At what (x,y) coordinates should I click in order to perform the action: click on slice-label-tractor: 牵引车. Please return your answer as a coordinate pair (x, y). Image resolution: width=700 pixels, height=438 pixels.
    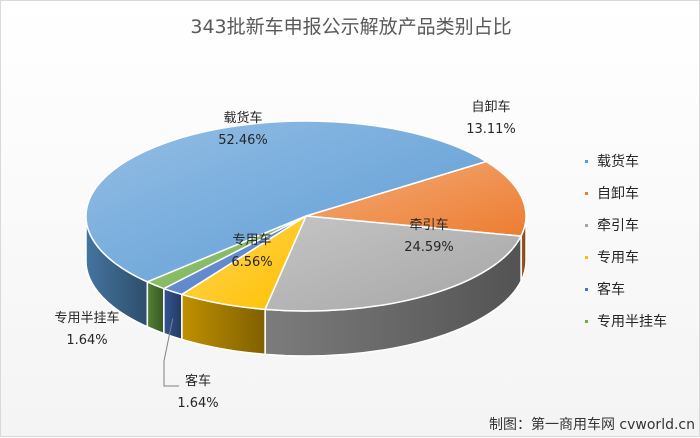
    Looking at the image, I should click on (428, 225).